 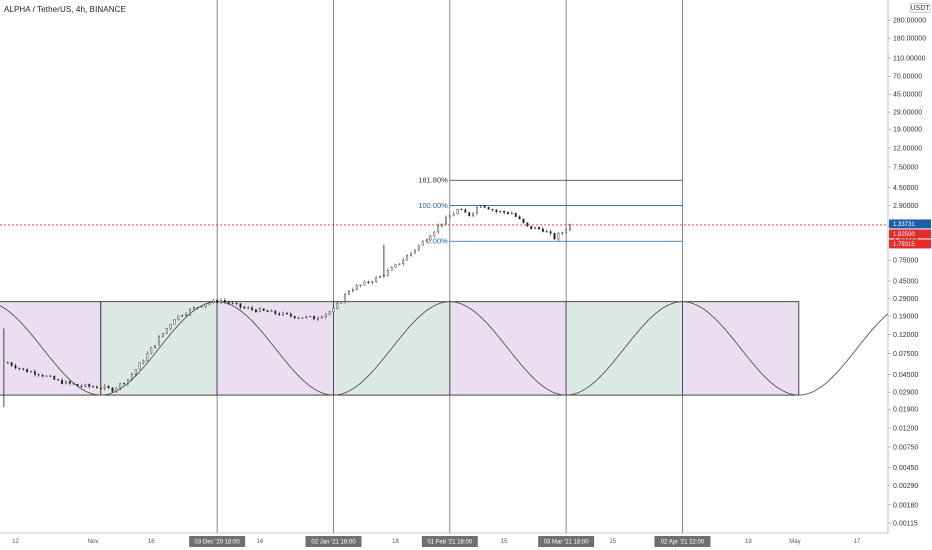 I want to click on price-tick-label: 0.75000, so click(x=905, y=261).